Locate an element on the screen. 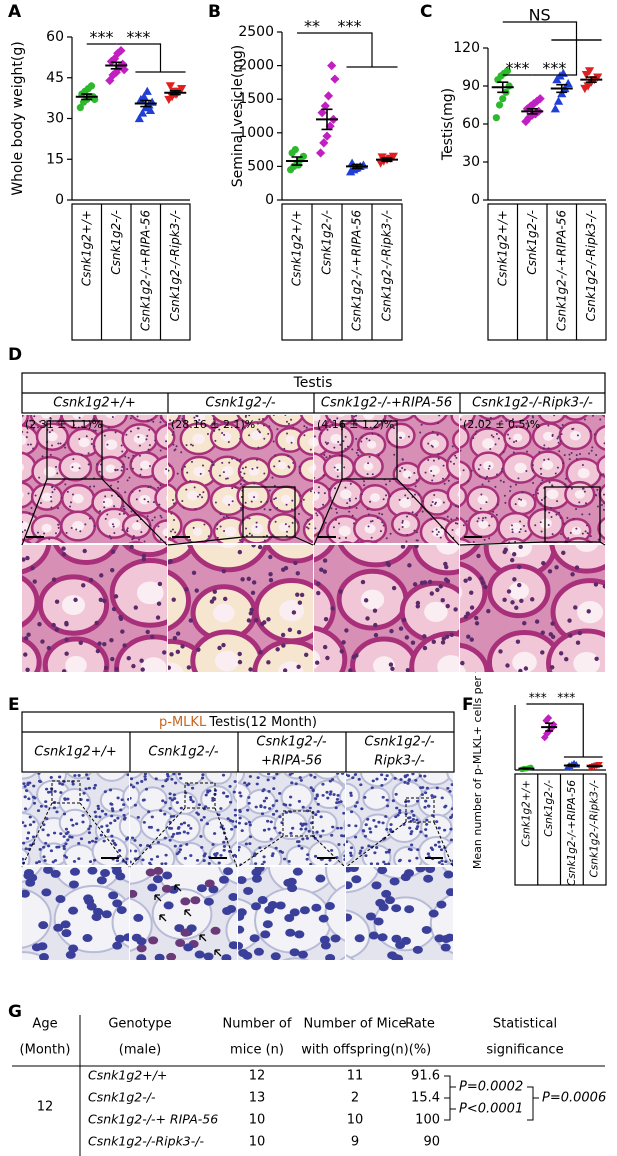 The image size is (617, 1156). zoom-line is located at coordinates (376, 844).